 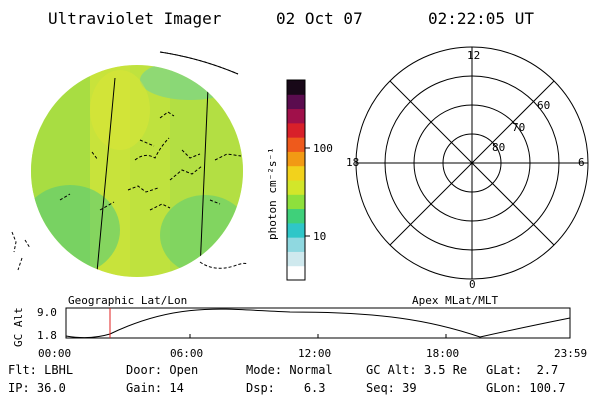 I want to click on polar-panel-label: Apex MLat/MLT, so click(x=455, y=300).